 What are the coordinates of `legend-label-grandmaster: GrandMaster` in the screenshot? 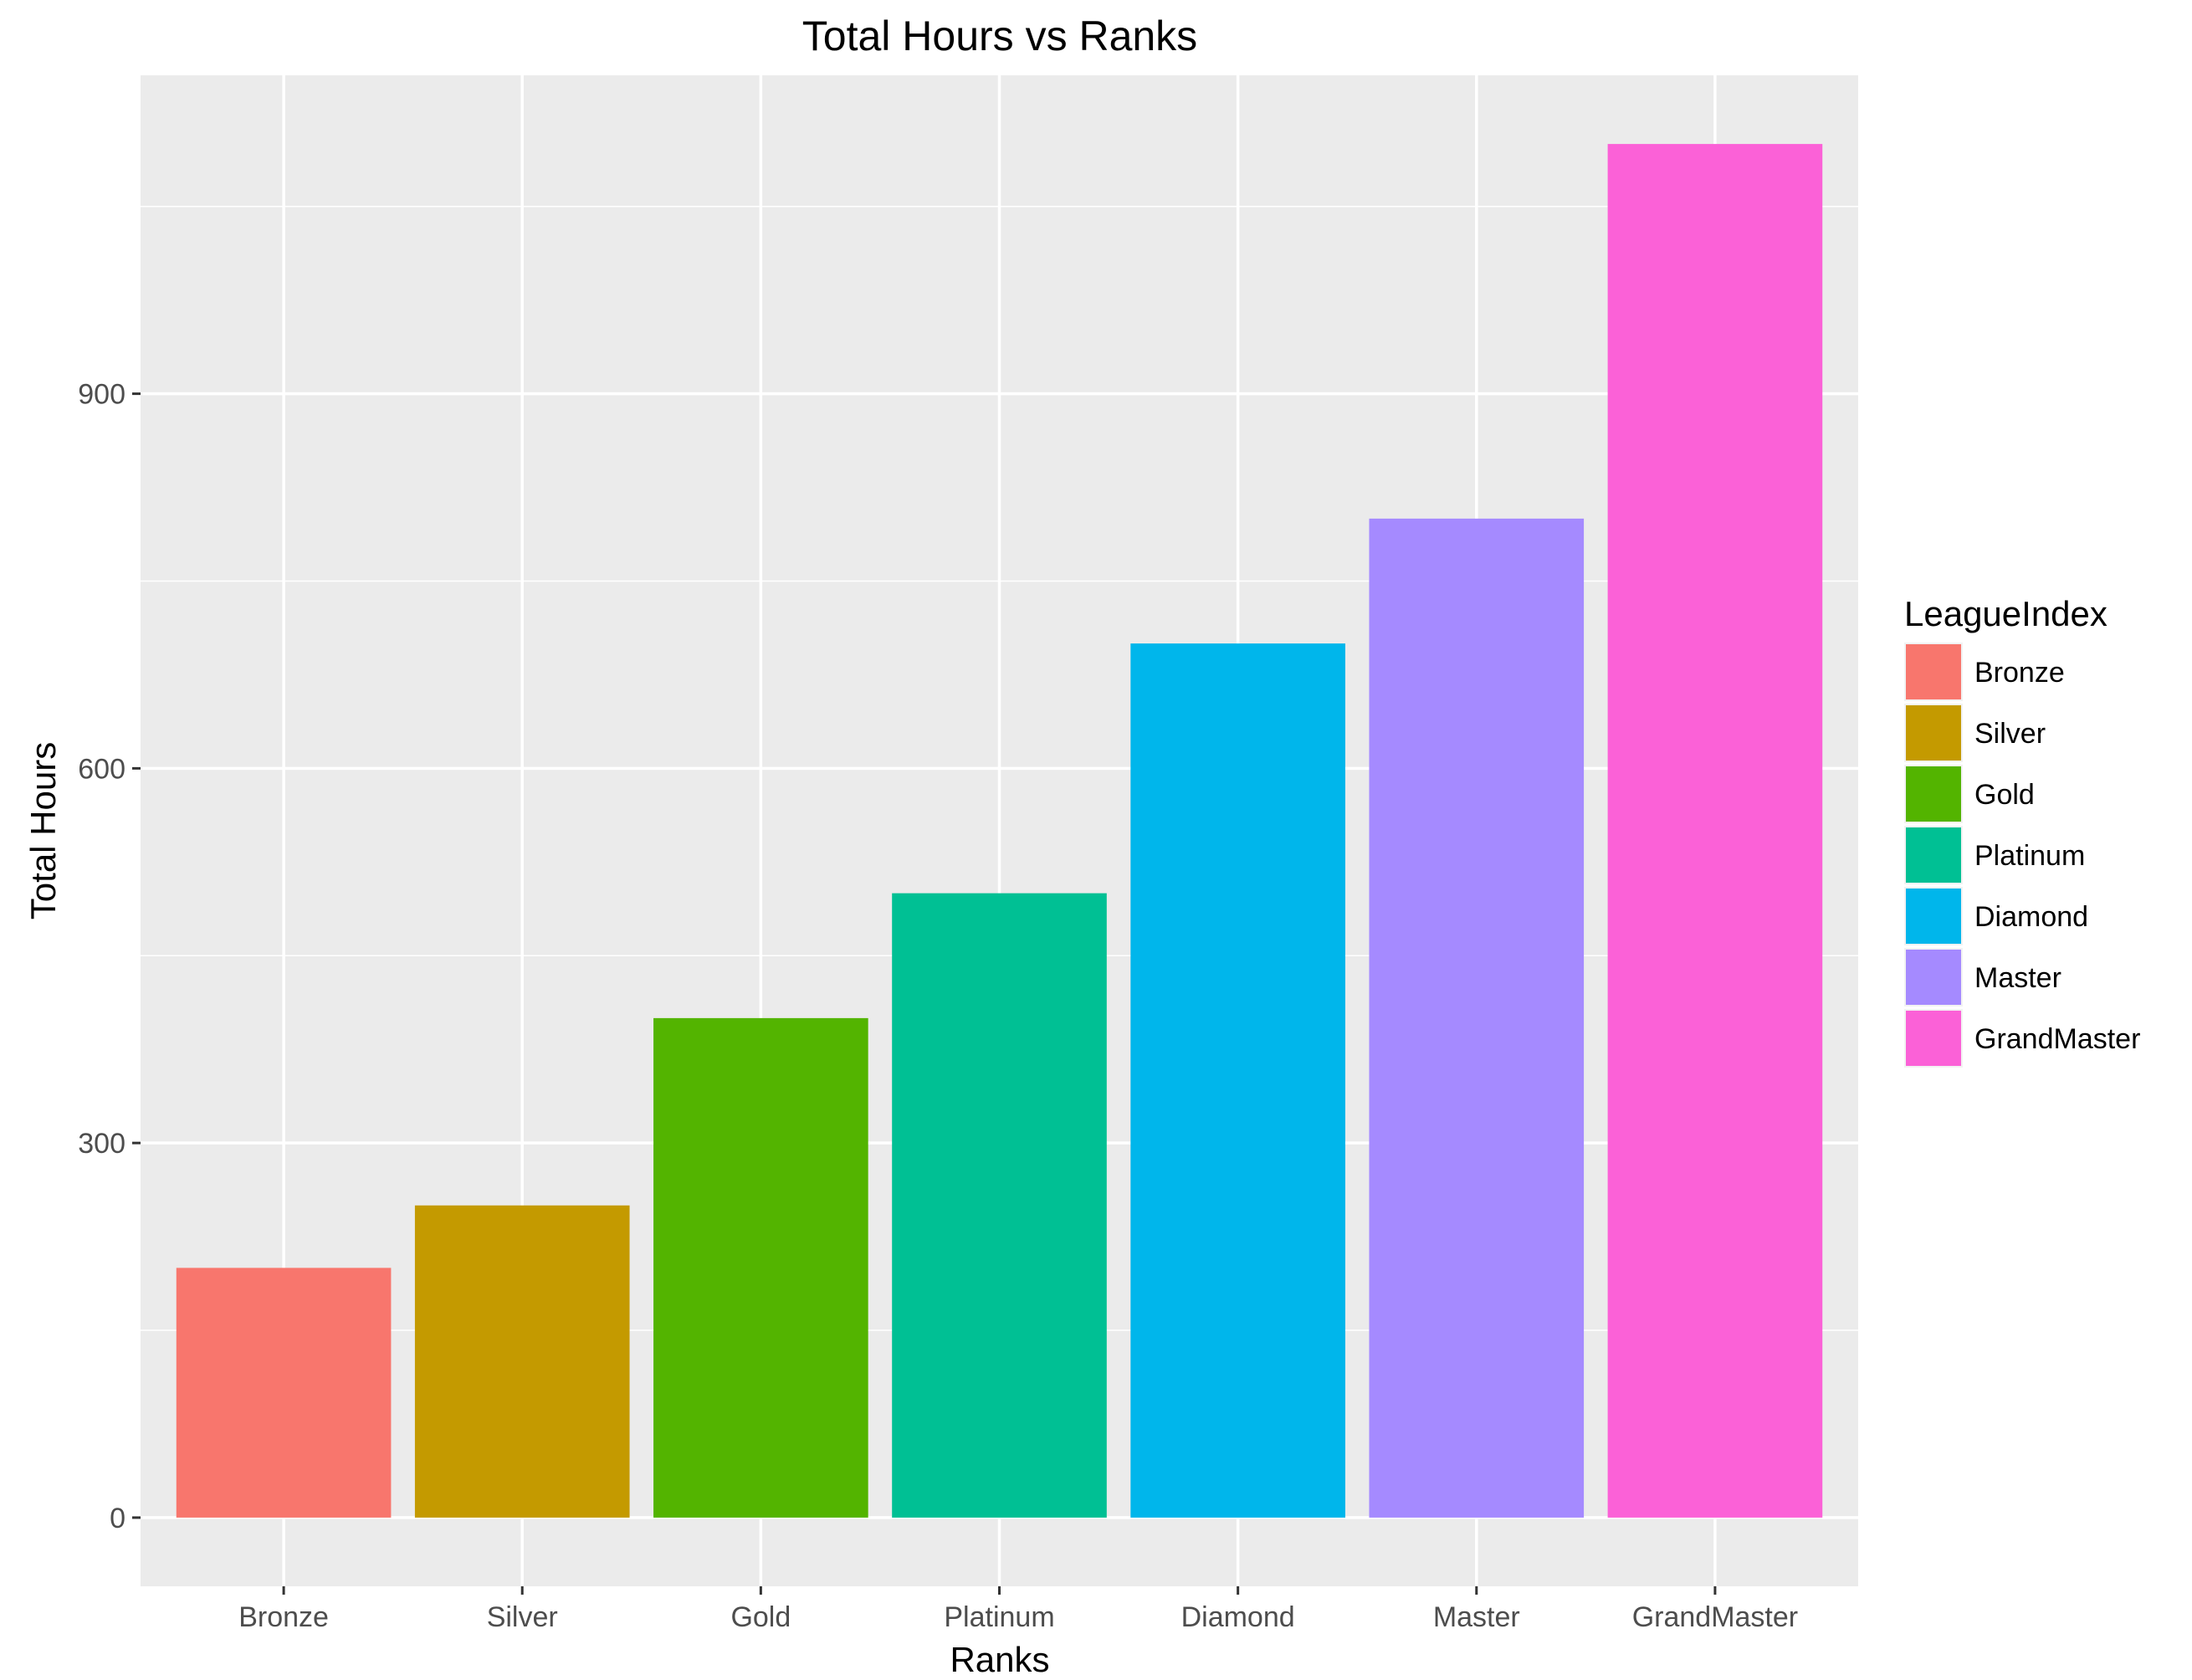 It's located at (2057, 1039).